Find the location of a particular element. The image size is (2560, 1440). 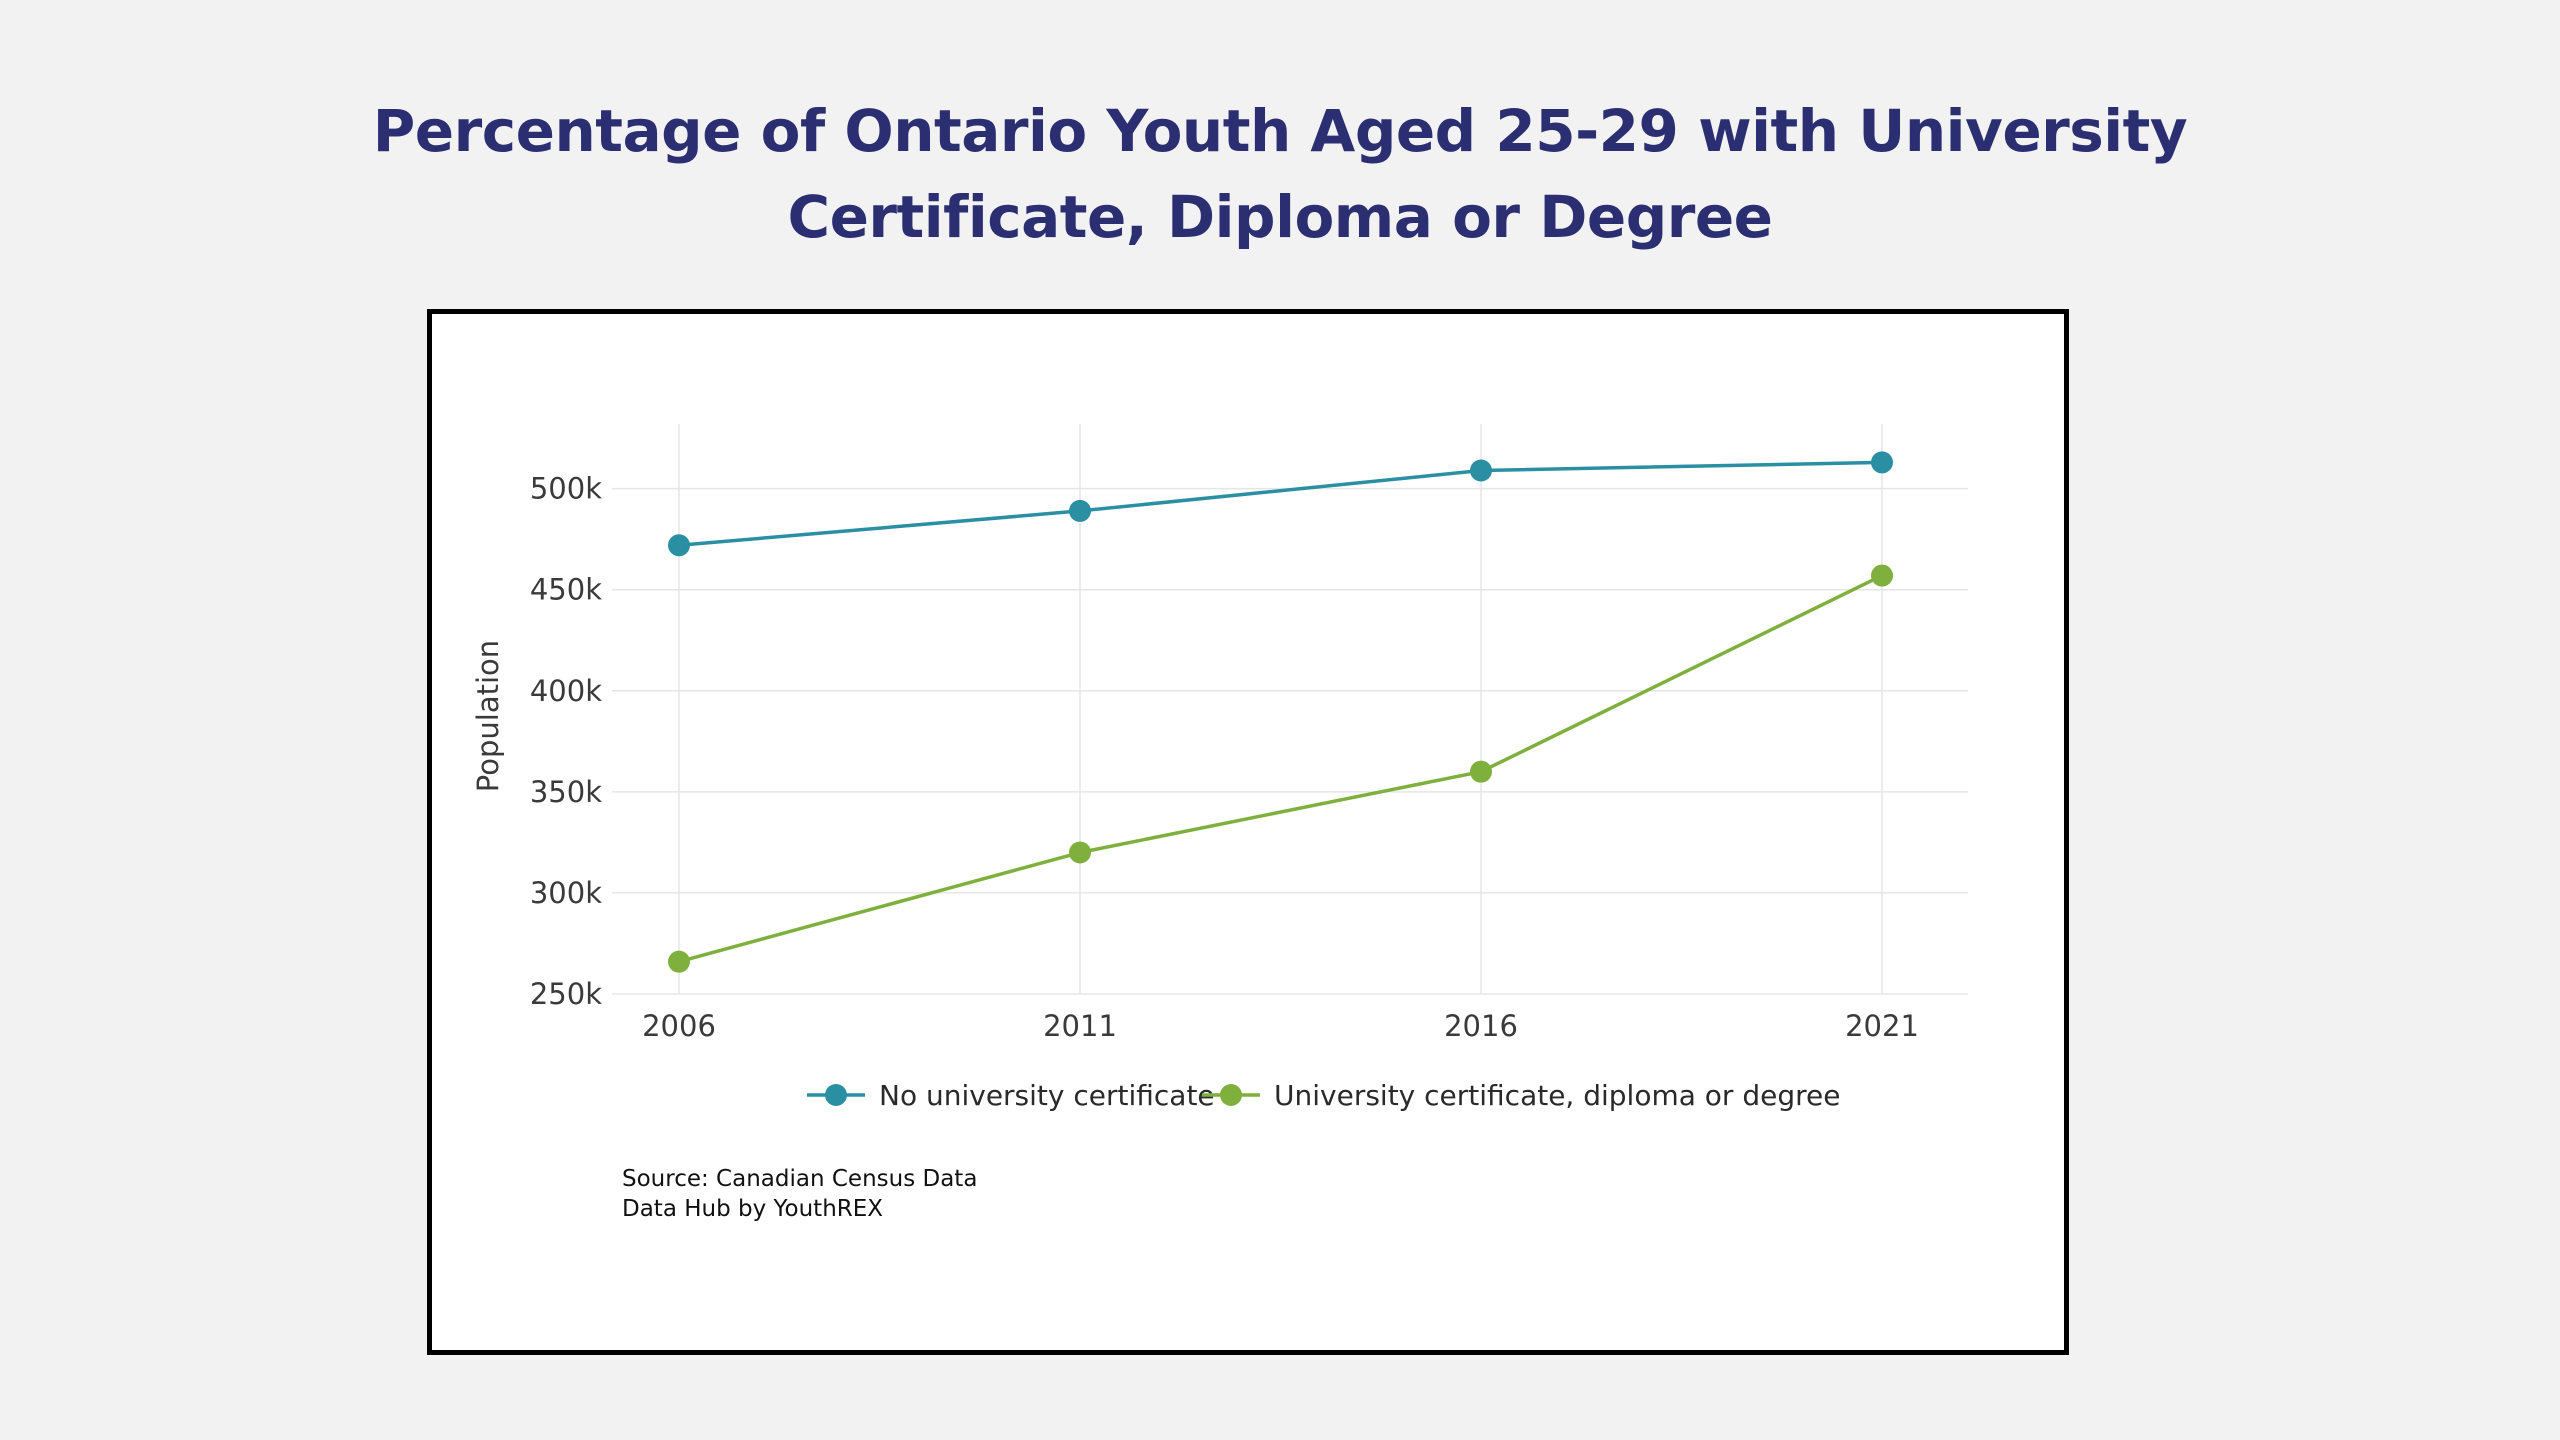

x-tick-label: 2021 is located at coordinates (1882, 1026).